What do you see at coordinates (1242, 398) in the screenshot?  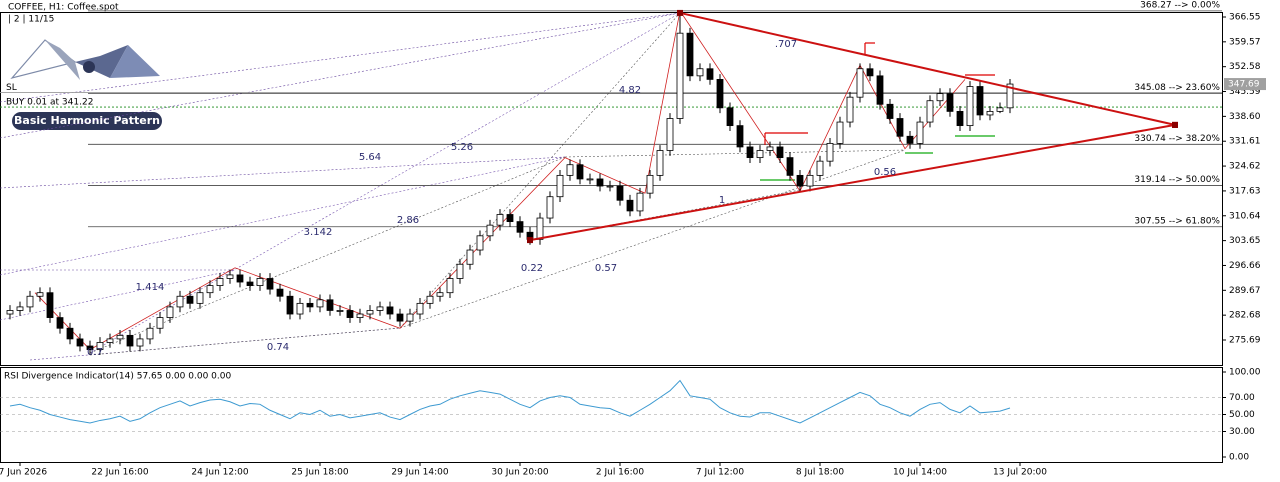 I see `y-tick-label: 70.00` at bounding box center [1242, 398].